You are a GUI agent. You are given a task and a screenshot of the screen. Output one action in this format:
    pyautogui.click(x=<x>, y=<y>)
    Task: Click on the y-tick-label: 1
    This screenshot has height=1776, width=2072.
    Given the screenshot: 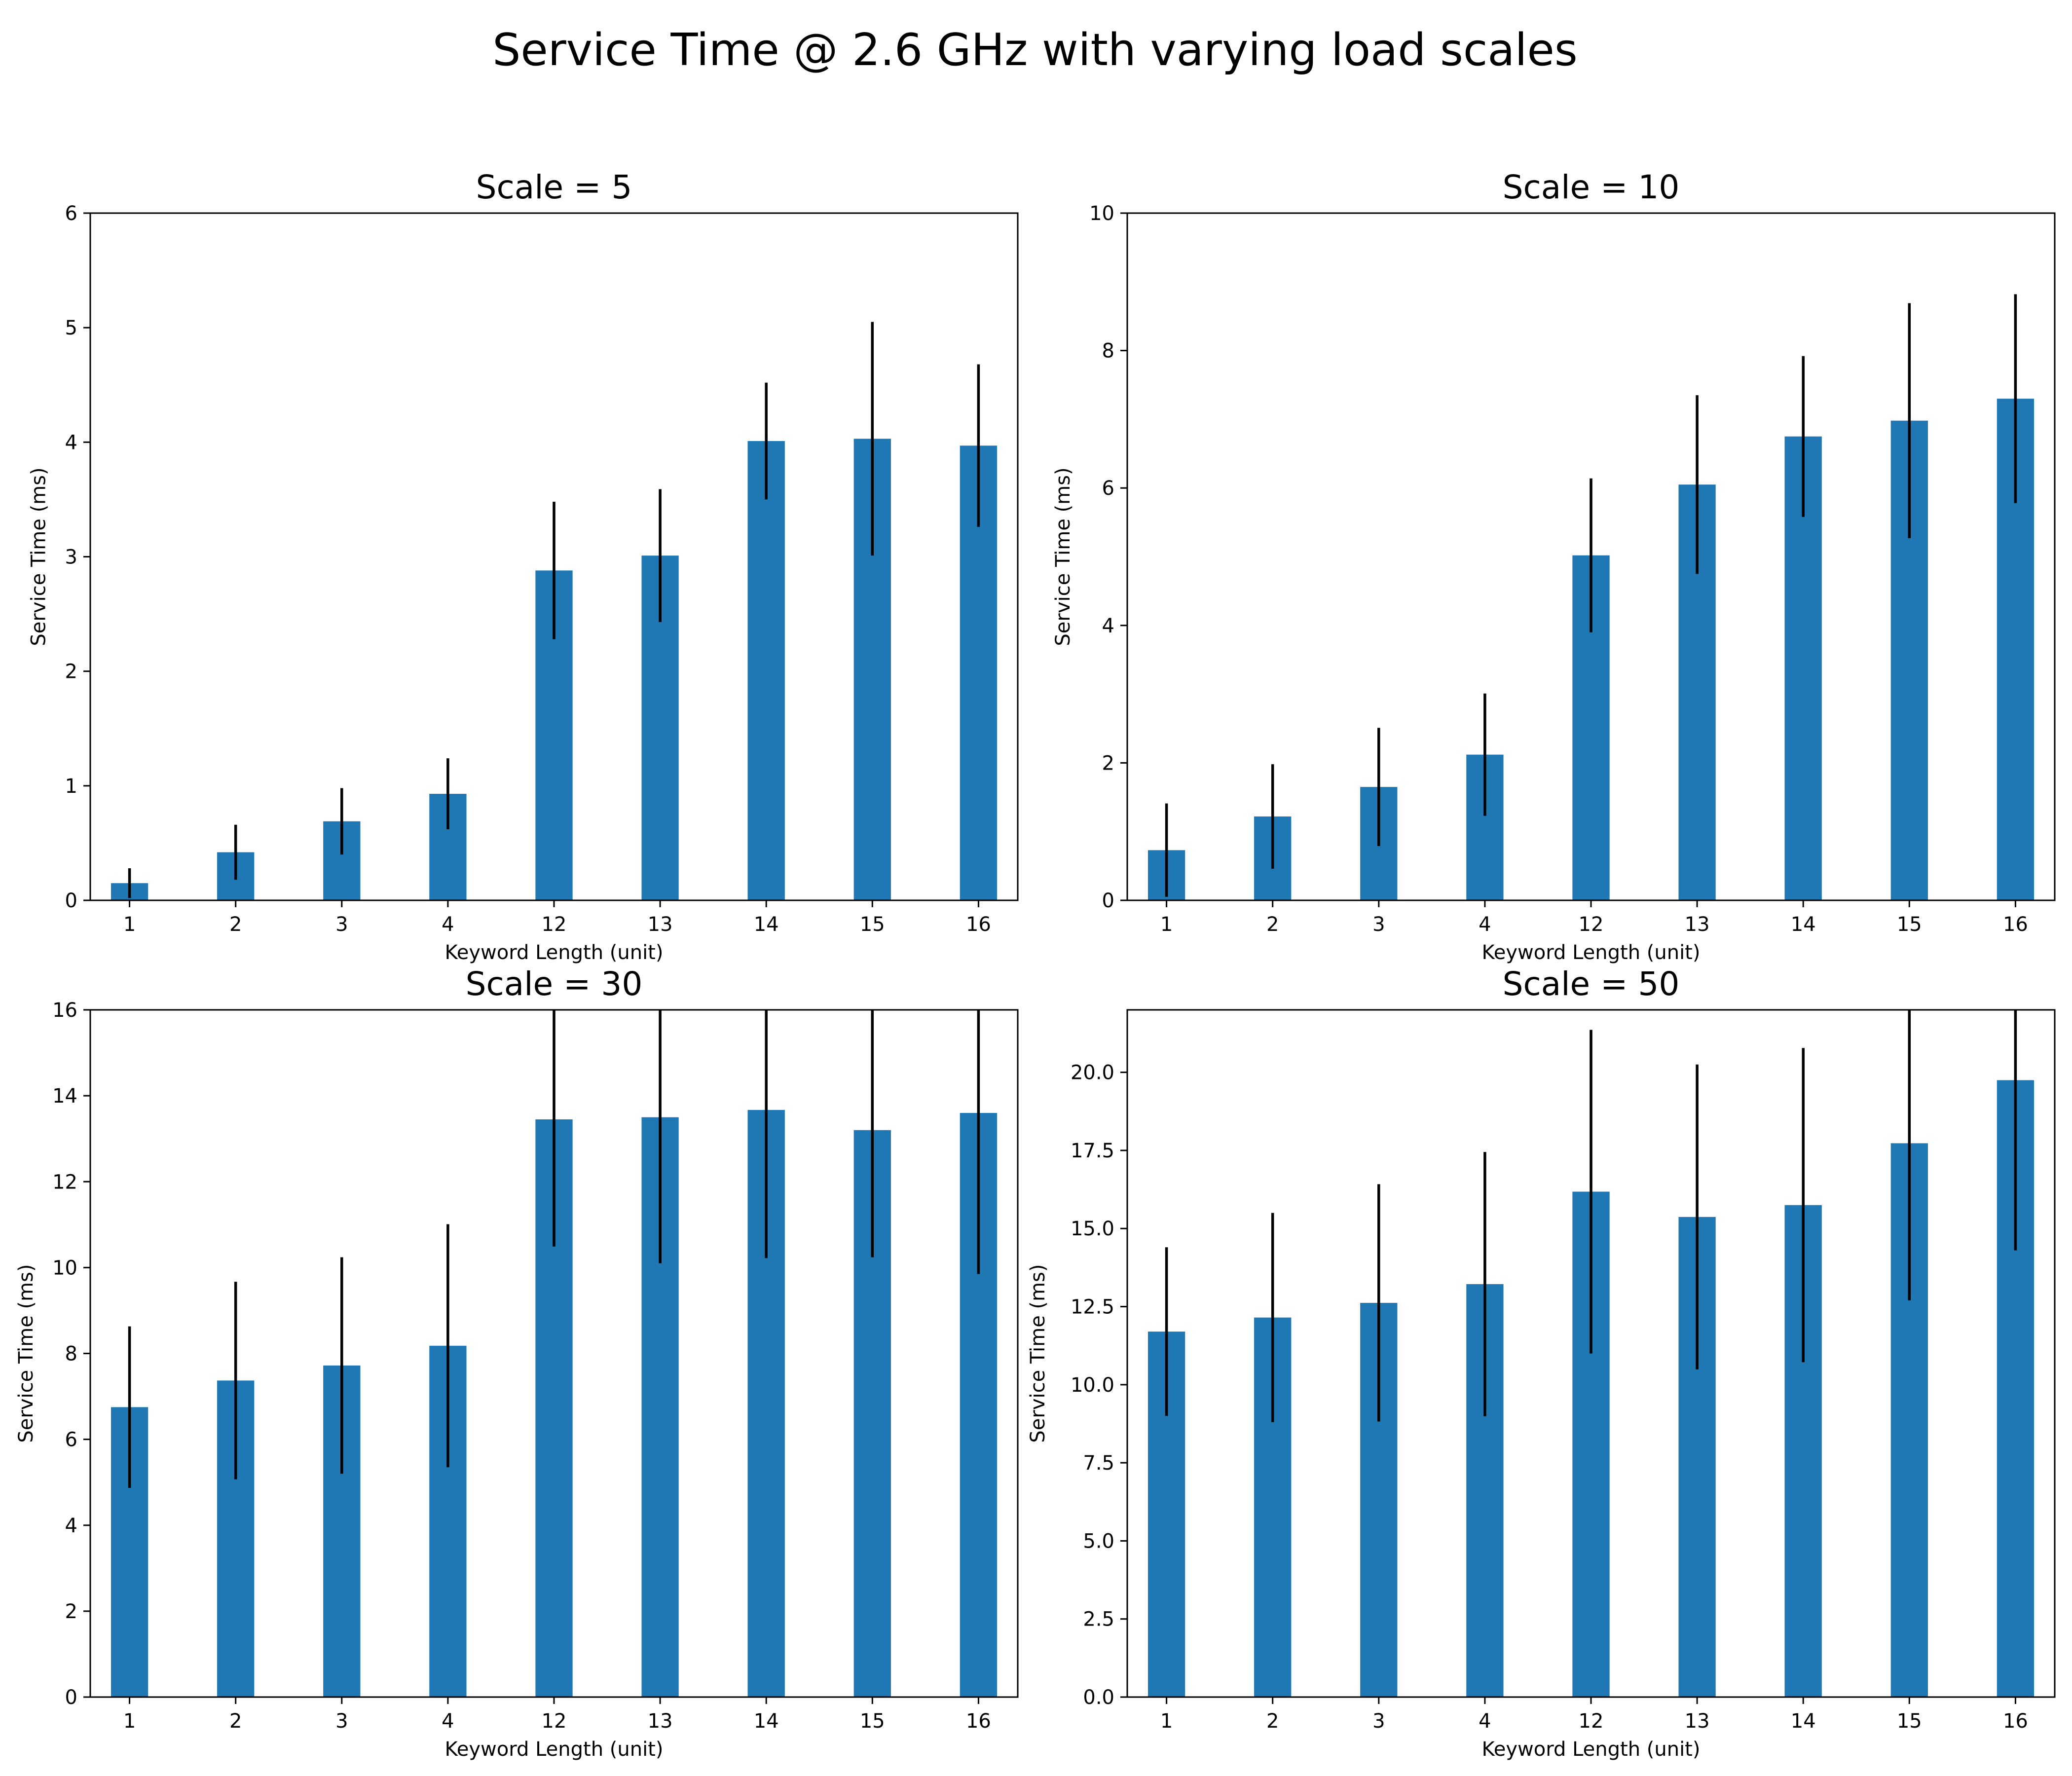 What is the action you would take?
    pyautogui.click(x=71, y=787)
    